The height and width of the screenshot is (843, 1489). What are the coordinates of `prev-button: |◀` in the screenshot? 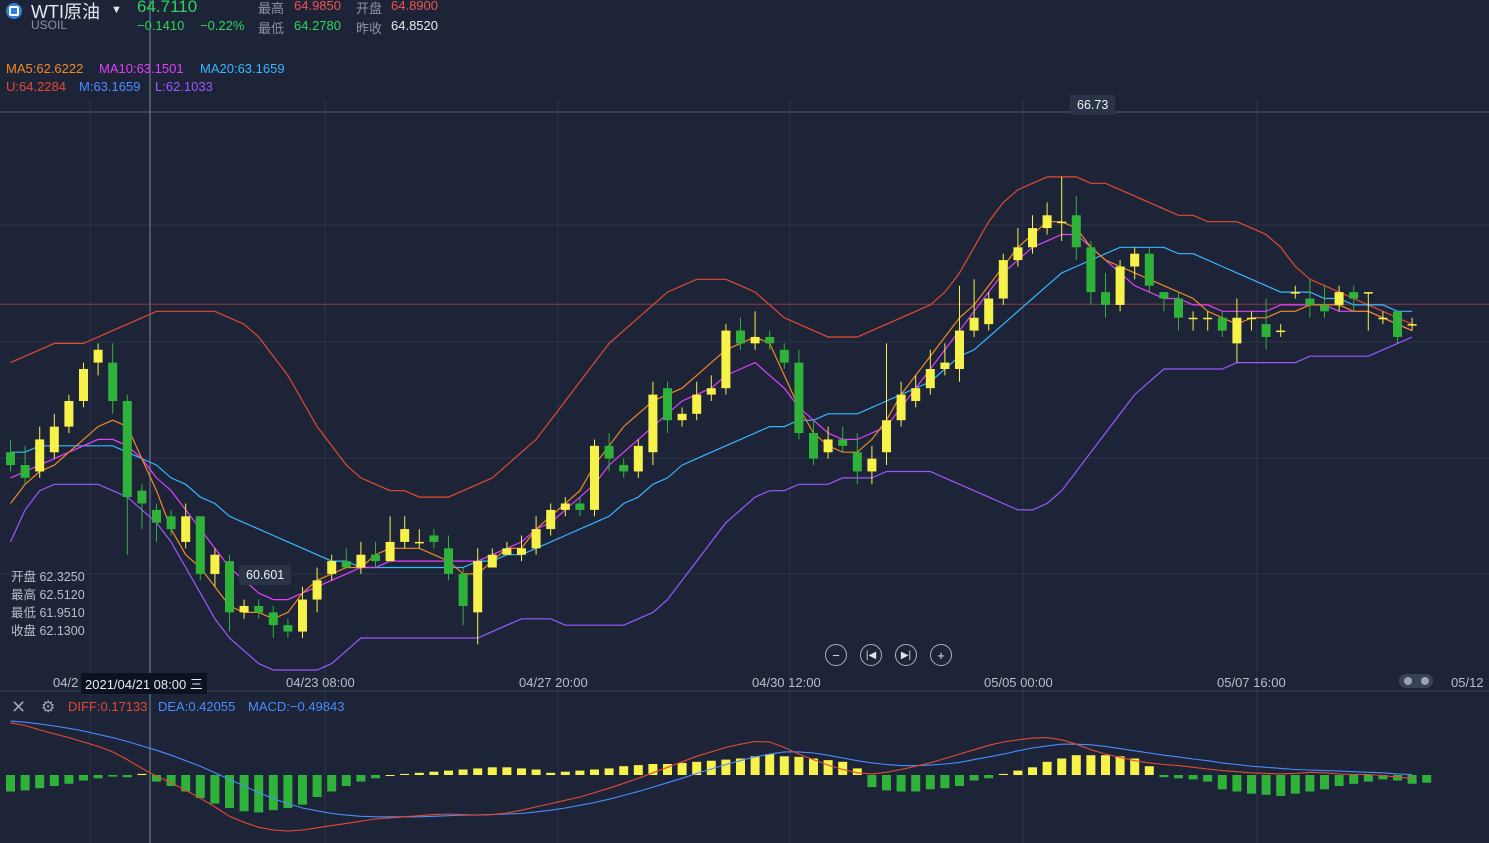 It's located at (871, 655).